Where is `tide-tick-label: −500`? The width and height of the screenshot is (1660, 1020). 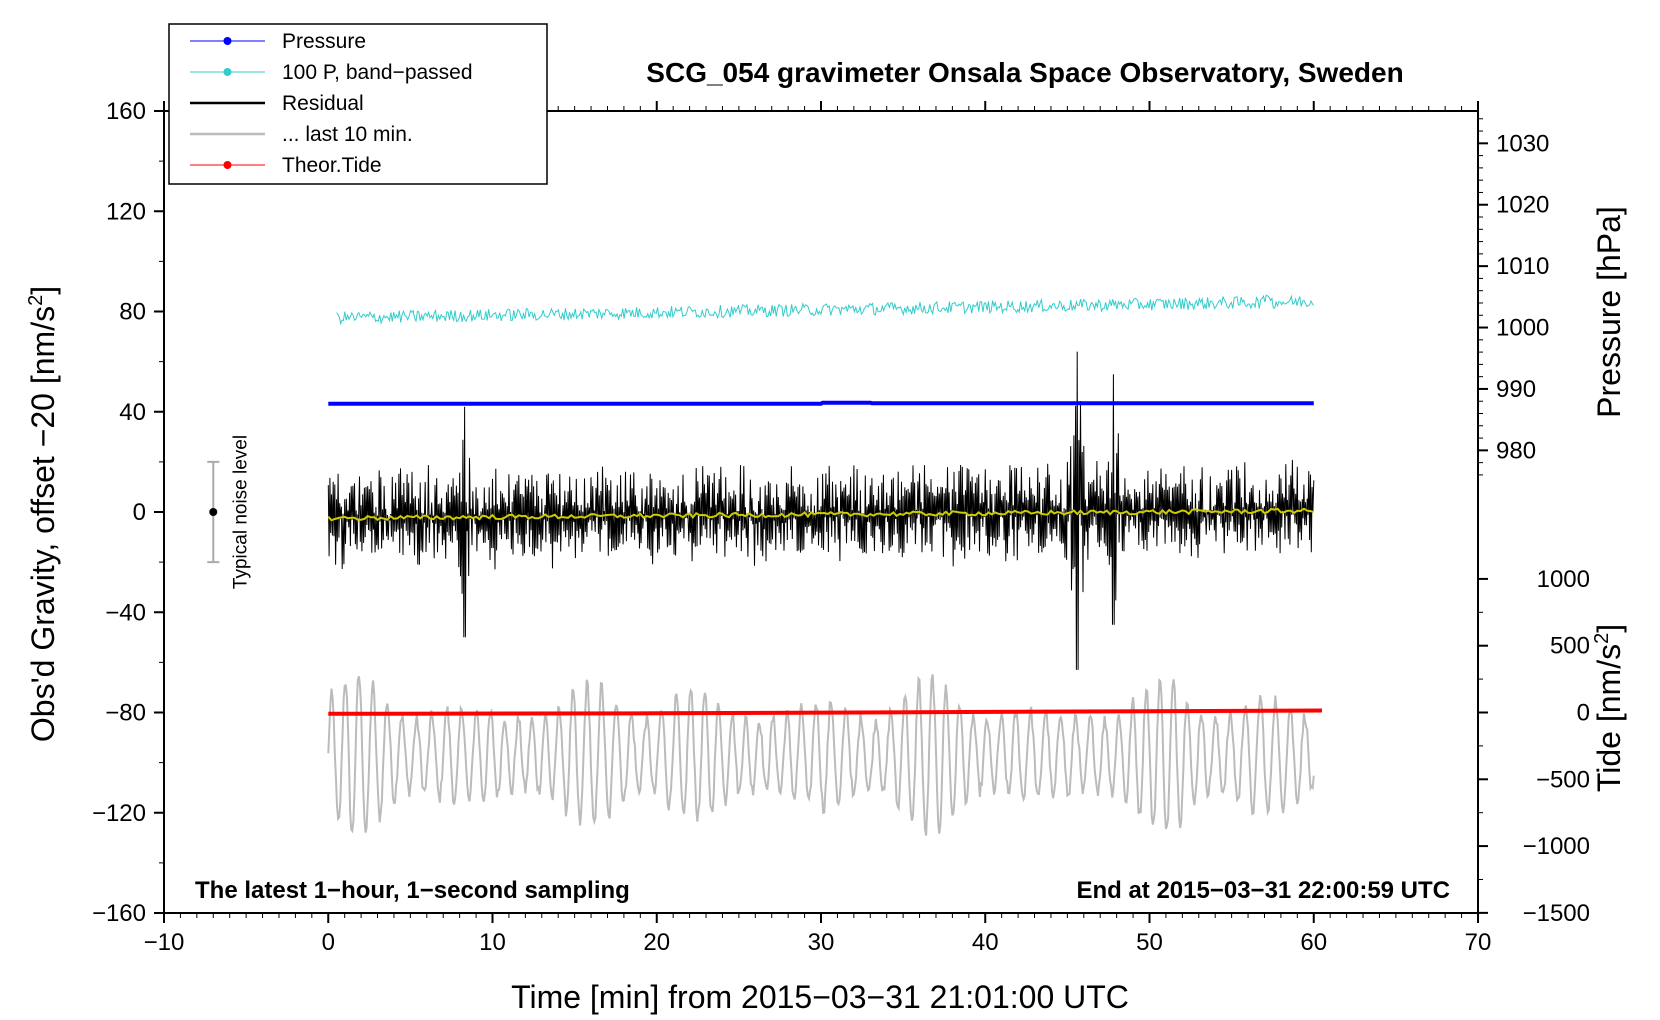
tide-tick-label: −500 is located at coordinates (1563, 779).